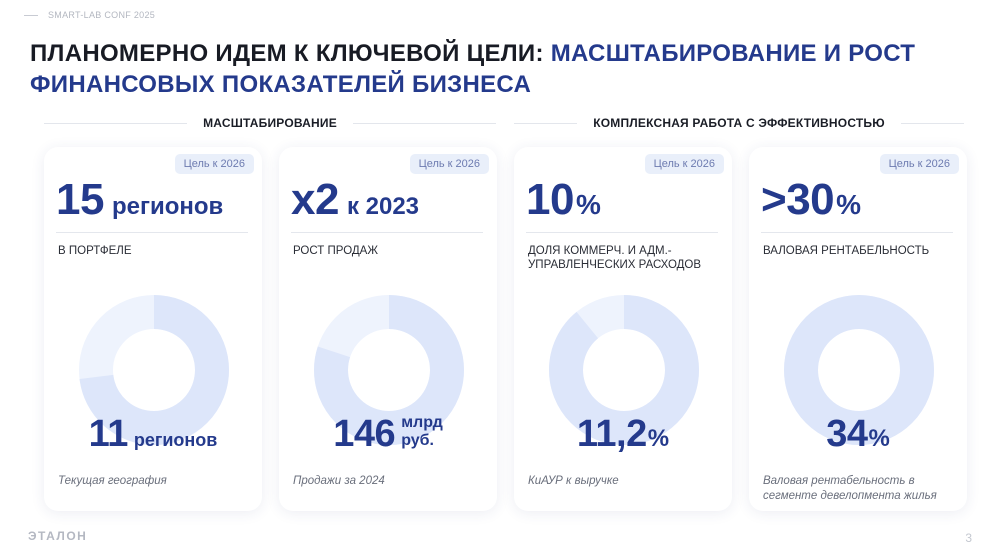  What do you see at coordinates (550, 199) in the screenshot?
I see `target-number: 10` at bounding box center [550, 199].